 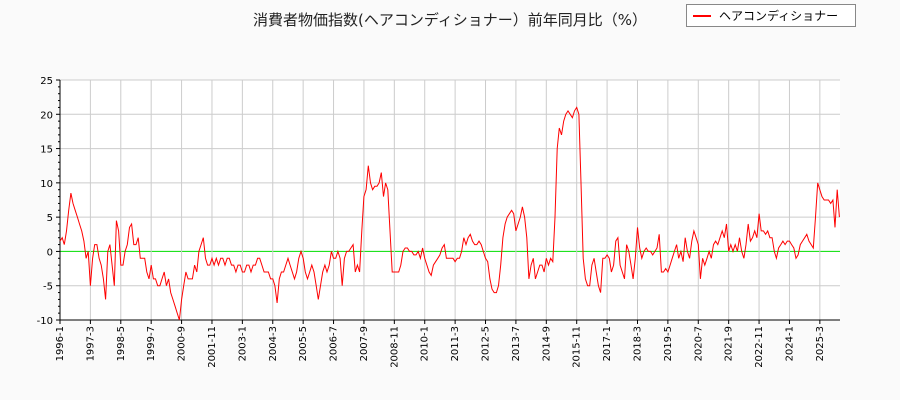 I want to click on x-tick-label: 2013-7, so click(x=516, y=343).